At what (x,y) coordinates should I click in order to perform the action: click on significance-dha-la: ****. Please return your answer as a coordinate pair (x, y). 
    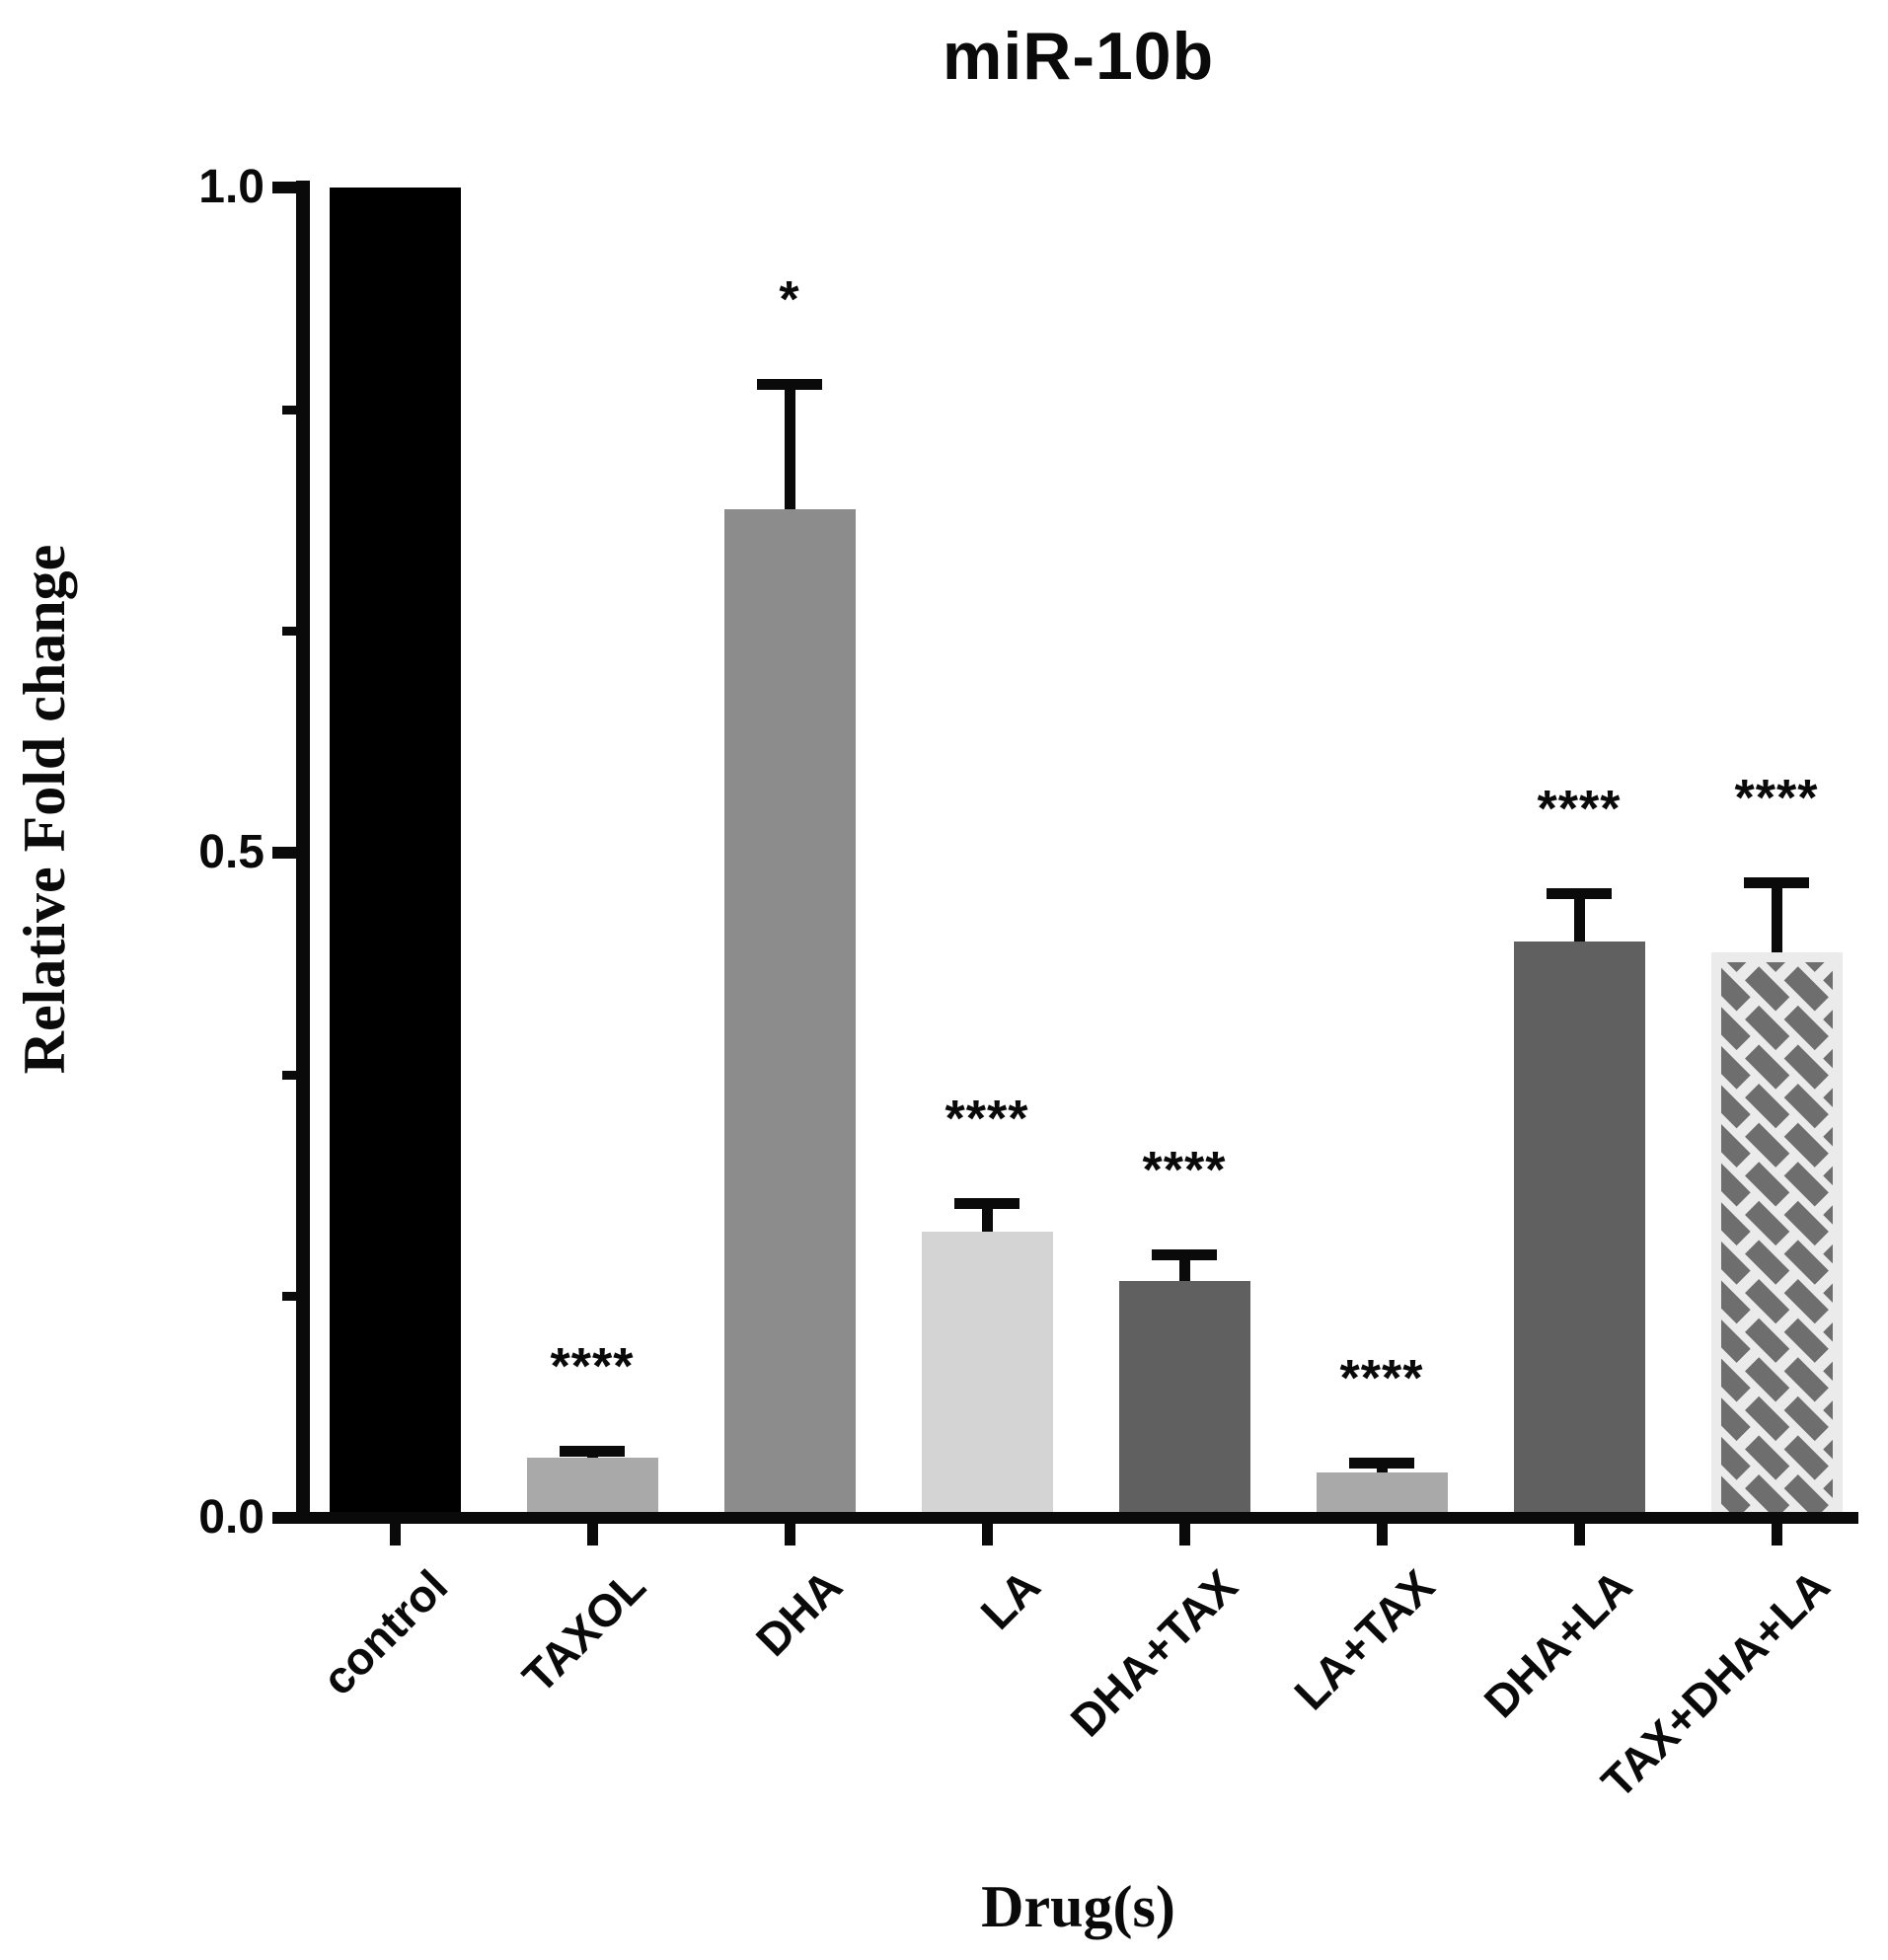
    Looking at the image, I should click on (1579, 809).